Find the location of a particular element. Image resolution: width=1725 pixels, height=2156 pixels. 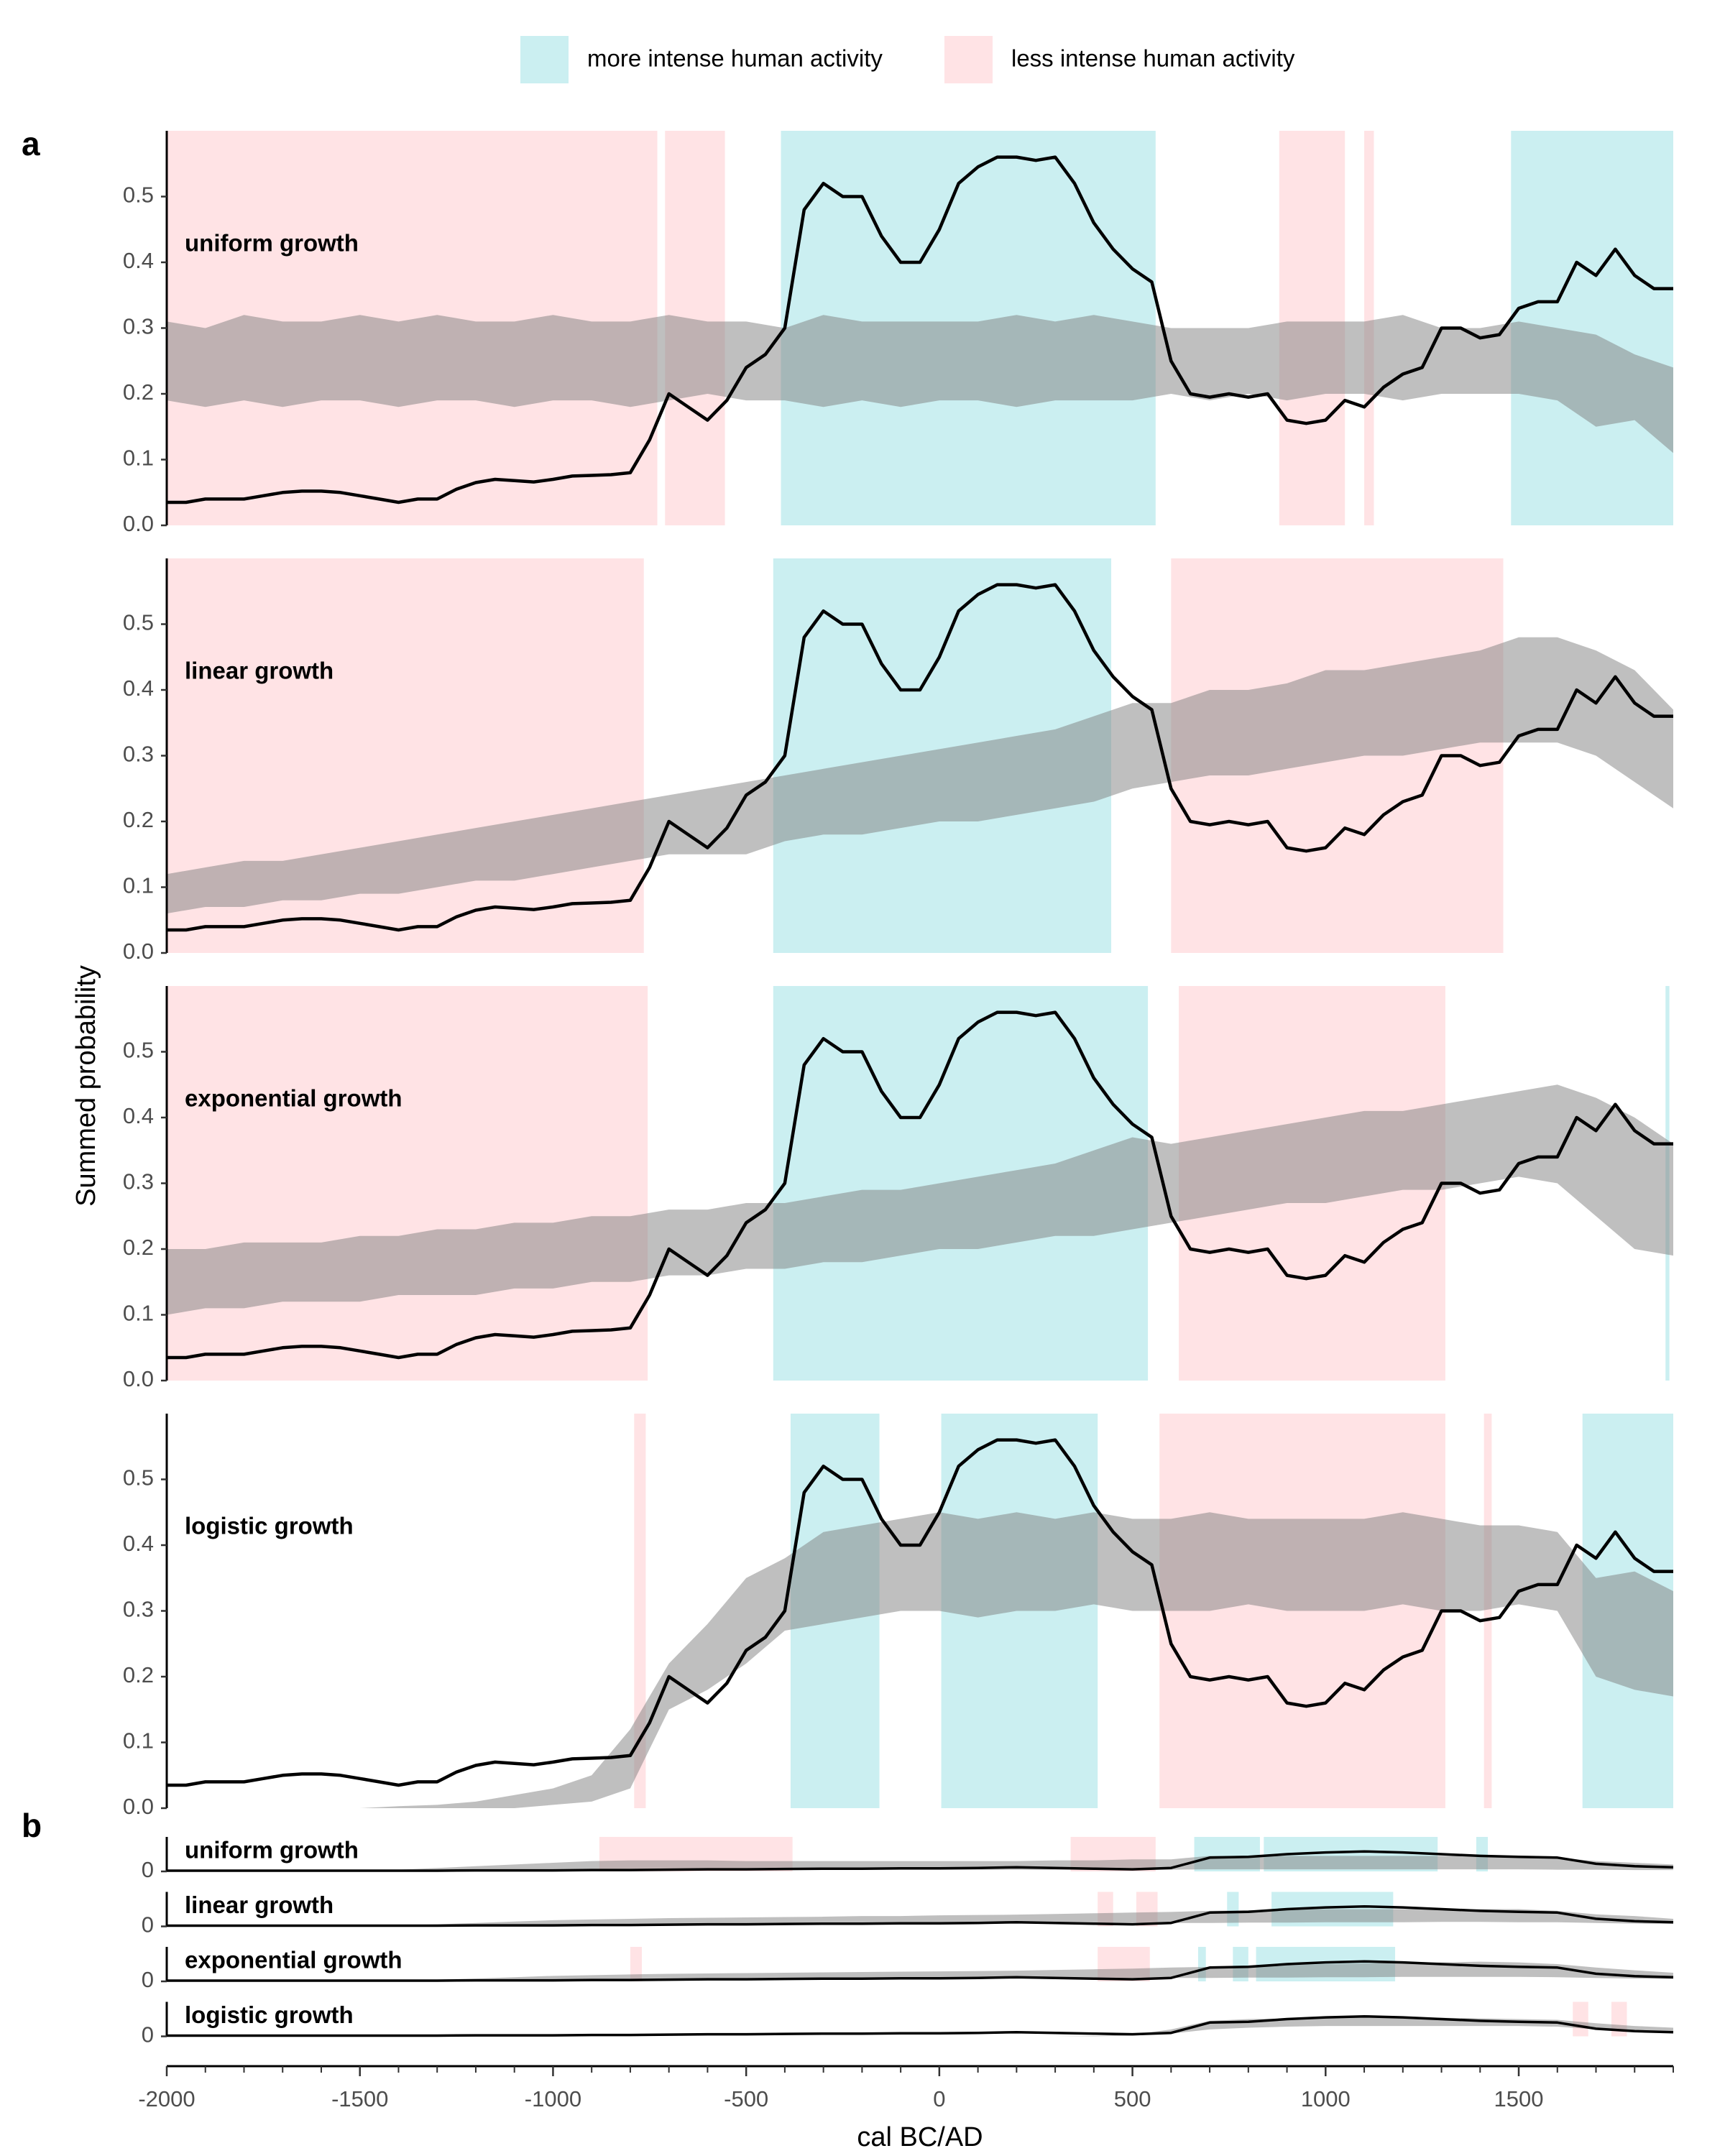

x-tick-label: -2000 is located at coordinates (166, 2098).